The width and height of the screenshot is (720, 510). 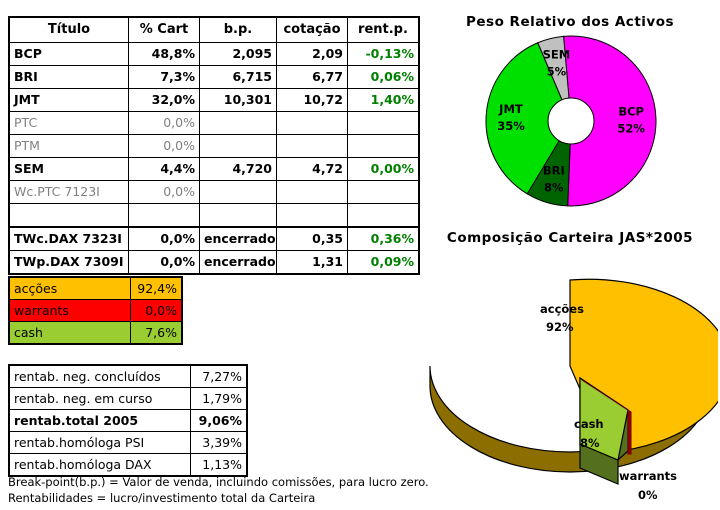 What do you see at coordinates (312, 54) in the screenshot?
I see `cell-cotacao: 2,09` at bounding box center [312, 54].